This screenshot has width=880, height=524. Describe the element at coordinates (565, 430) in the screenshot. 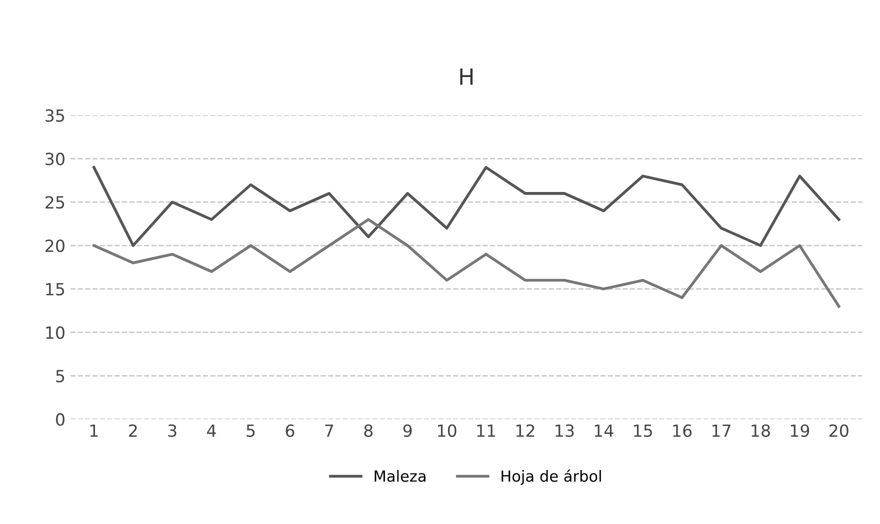

I see `x-tick-label: 13` at that location.